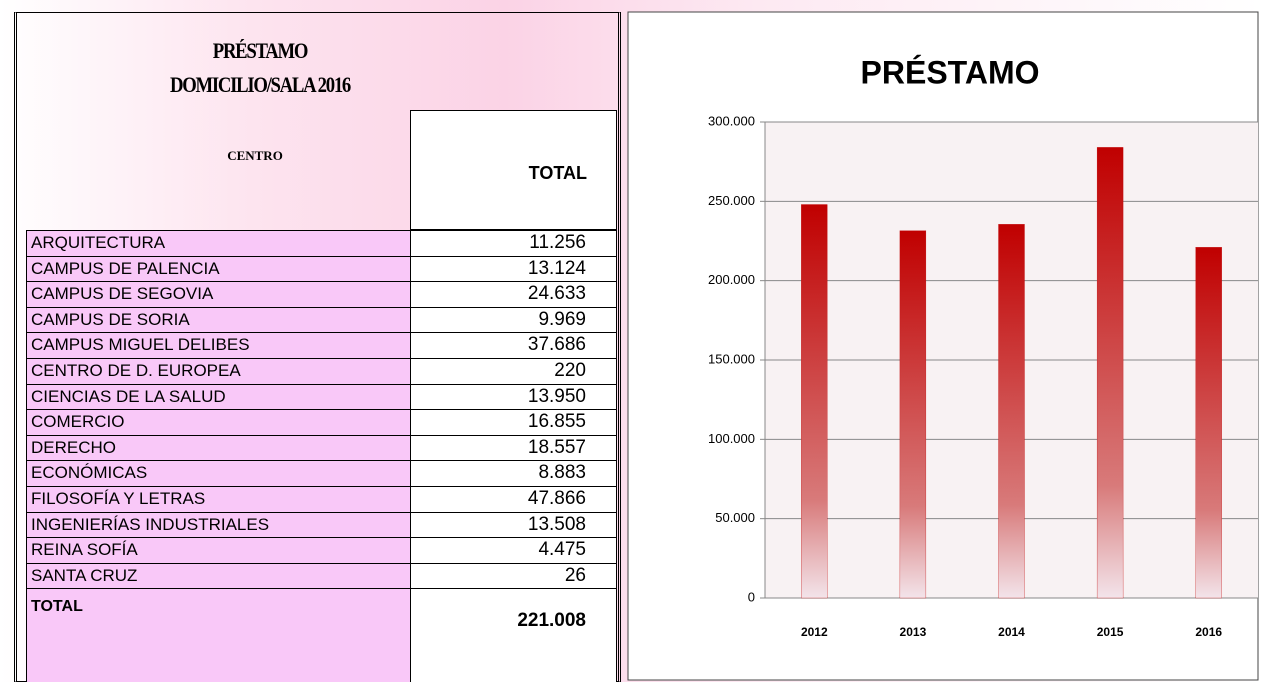  Describe the element at coordinates (260, 50) in the screenshot. I see `table-title: PRÉSTAMO` at that location.